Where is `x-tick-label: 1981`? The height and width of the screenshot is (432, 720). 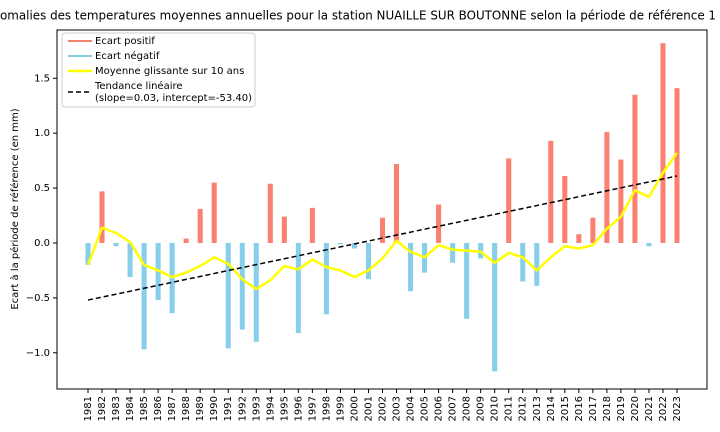
x-tick-label: 1981 is located at coordinates (88, 408).